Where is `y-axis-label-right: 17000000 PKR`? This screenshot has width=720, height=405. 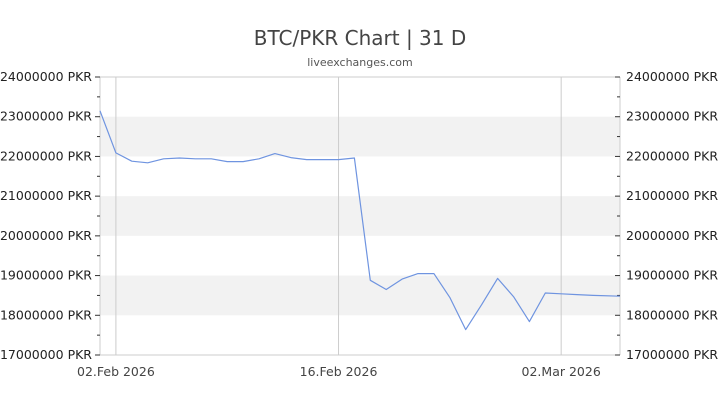 y-axis-label-right: 17000000 PKR is located at coordinates (672, 354).